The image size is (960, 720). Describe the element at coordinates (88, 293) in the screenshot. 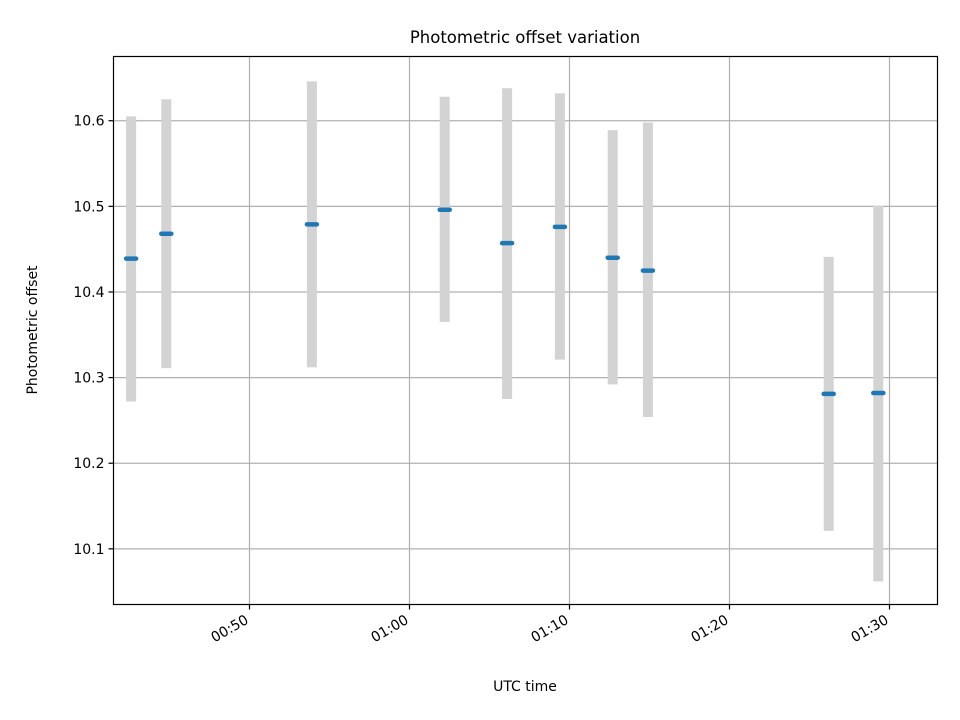

I see `y-tick-label: 10.4` at that location.